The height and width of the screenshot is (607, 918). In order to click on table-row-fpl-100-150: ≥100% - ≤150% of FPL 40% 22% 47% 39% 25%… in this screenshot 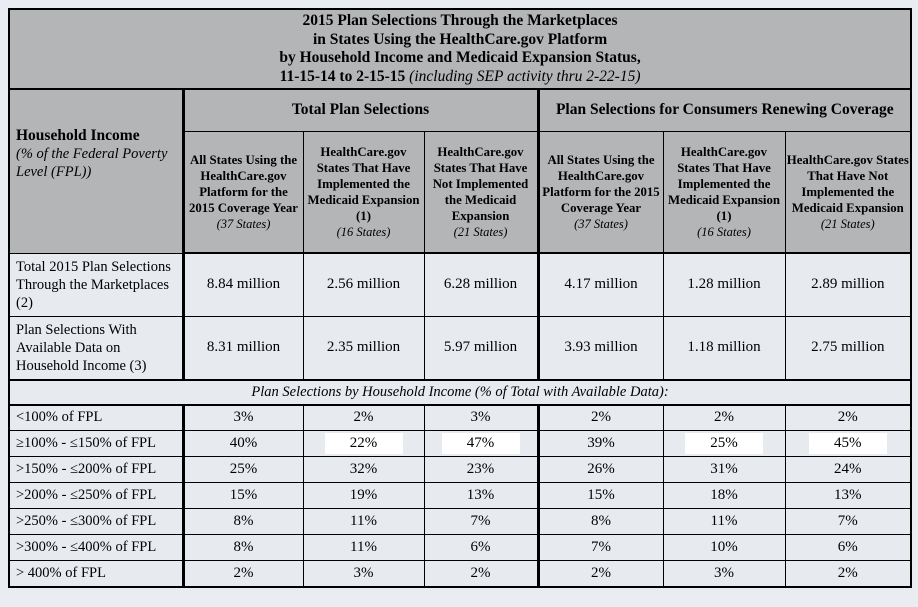, I will do `click(460, 443)`.